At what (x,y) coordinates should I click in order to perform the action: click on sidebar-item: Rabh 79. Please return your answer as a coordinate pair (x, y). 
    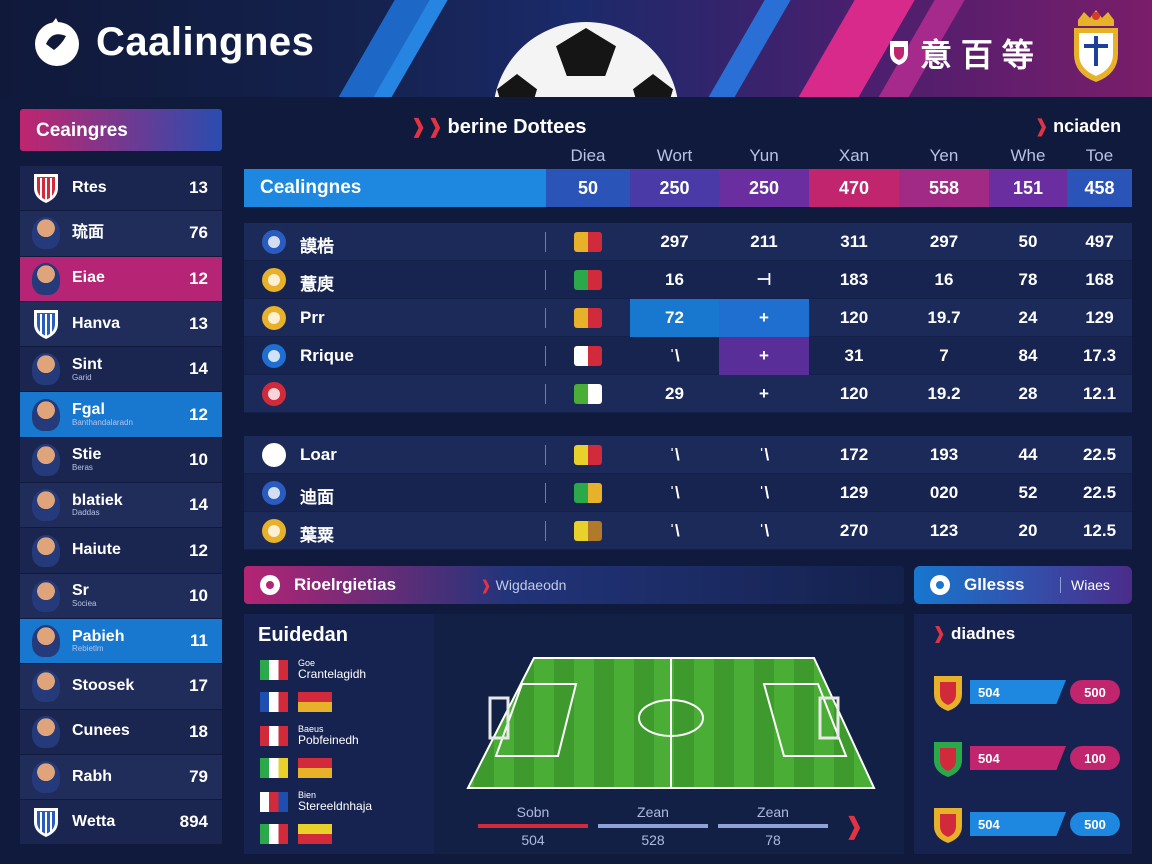
    Looking at the image, I should click on (121, 777).